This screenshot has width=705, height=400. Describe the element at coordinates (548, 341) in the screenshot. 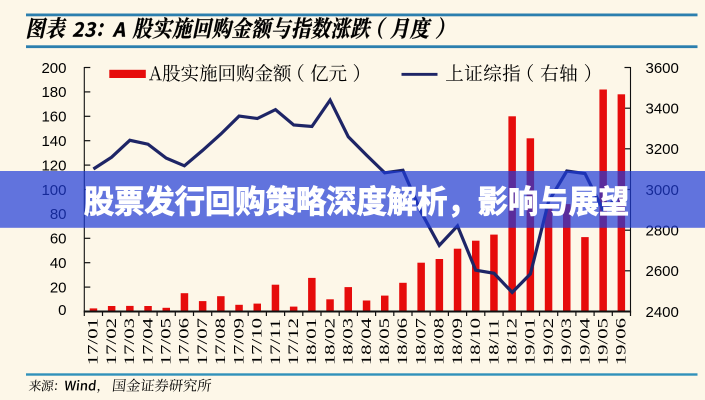

I see `svg-text: 19/02` at that location.